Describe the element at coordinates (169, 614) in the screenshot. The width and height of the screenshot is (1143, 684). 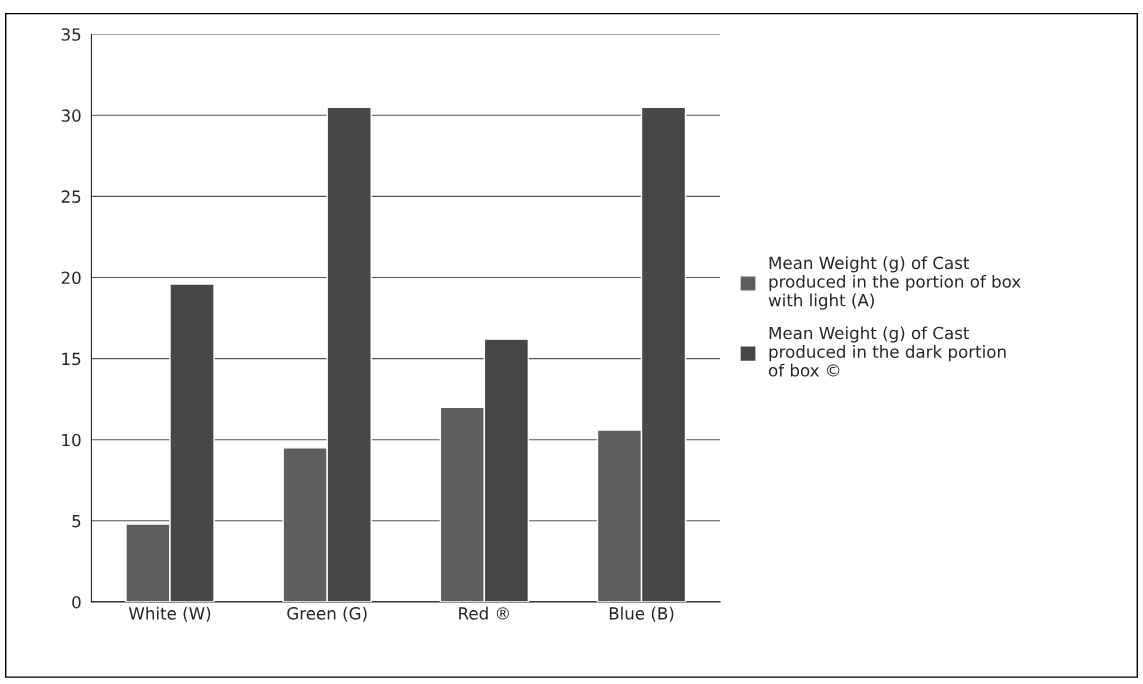
I see `x-tick-label: White (W)` at that location.